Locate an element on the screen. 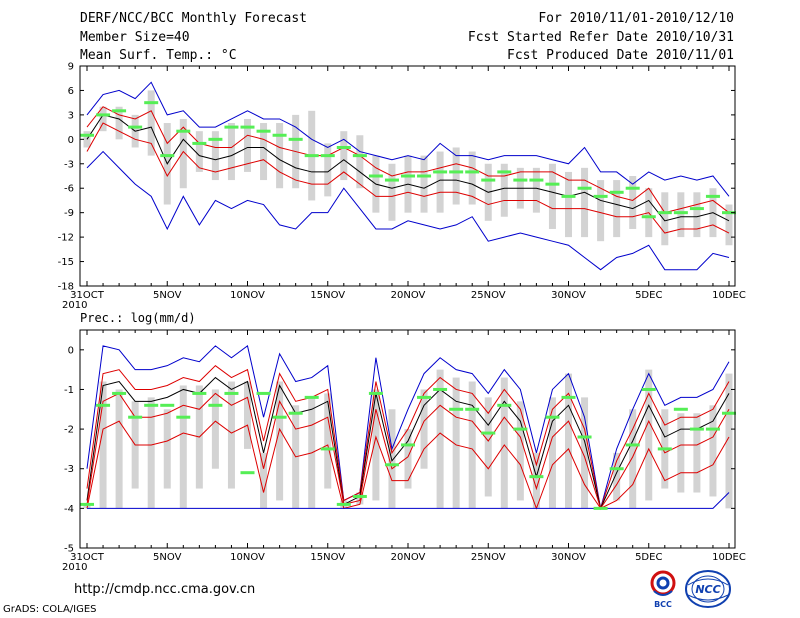 Image resolution: width=800 pixels, height=618 pixels. series-line-mean is located at coordinates (408, 168).